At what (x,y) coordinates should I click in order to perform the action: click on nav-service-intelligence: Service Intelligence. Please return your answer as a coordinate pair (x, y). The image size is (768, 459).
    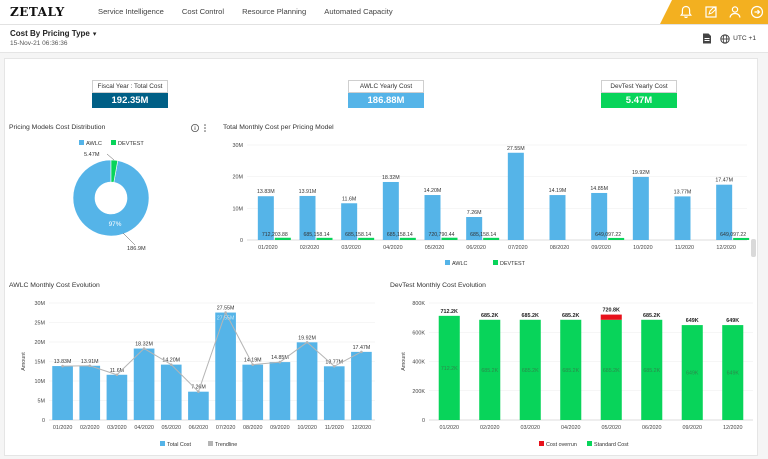
    Looking at the image, I should click on (131, 11).